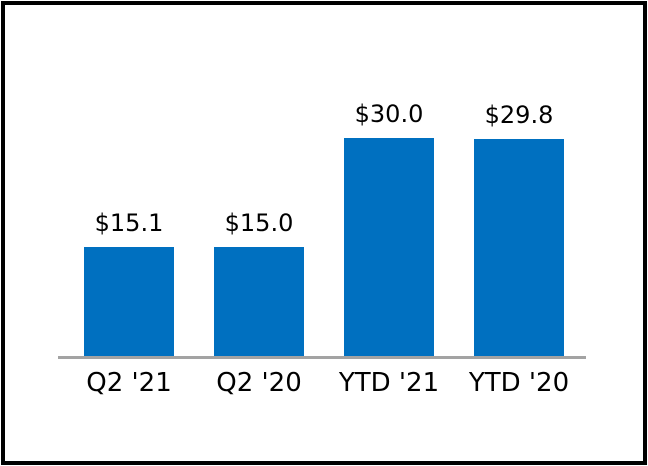  What do you see at coordinates (259, 383) in the screenshot?
I see `x-axis-tick-label: Q2 '20` at bounding box center [259, 383].